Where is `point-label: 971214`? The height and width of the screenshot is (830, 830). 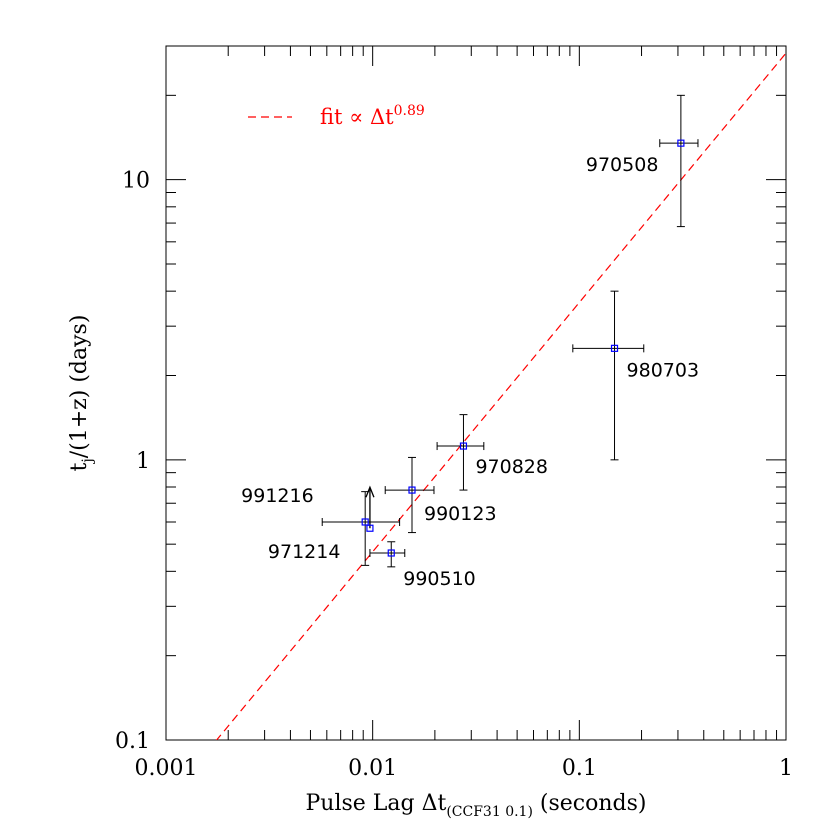 point-label: 971214 is located at coordinates (304, 552).